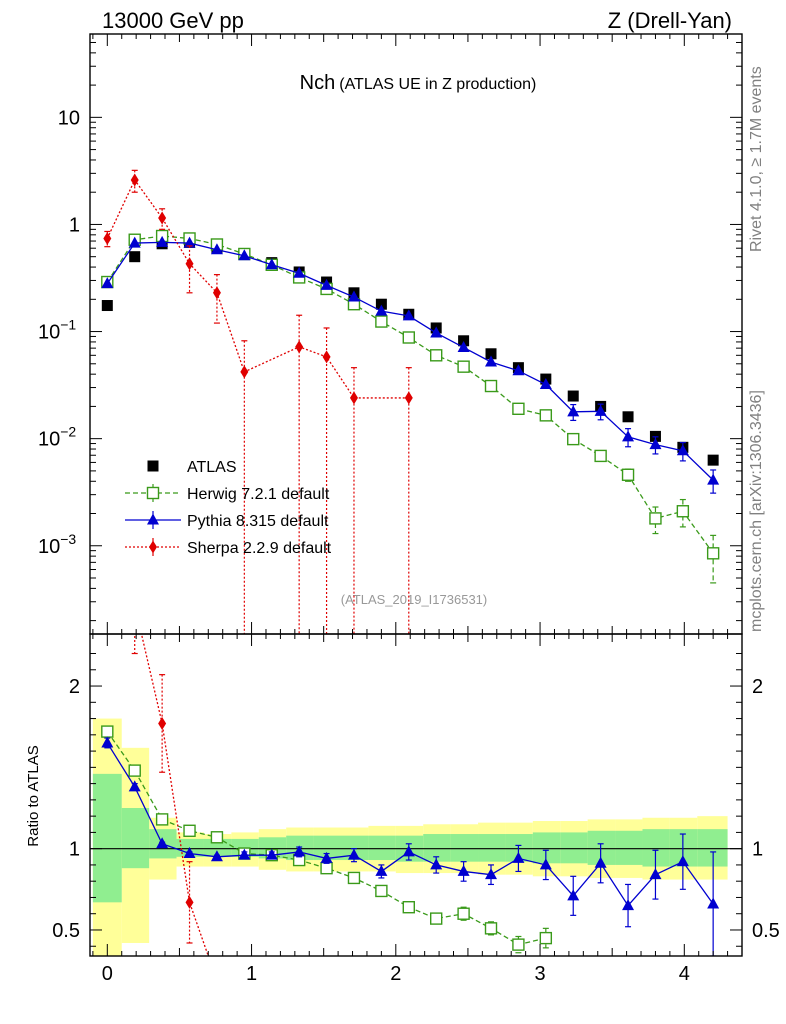 The width and height of the screenshot is (786, 1024). Describe the element at coordinates (258, 521) in the screenshot. I see `legend-label-pythia: Pythia 8.315 default` at that location.